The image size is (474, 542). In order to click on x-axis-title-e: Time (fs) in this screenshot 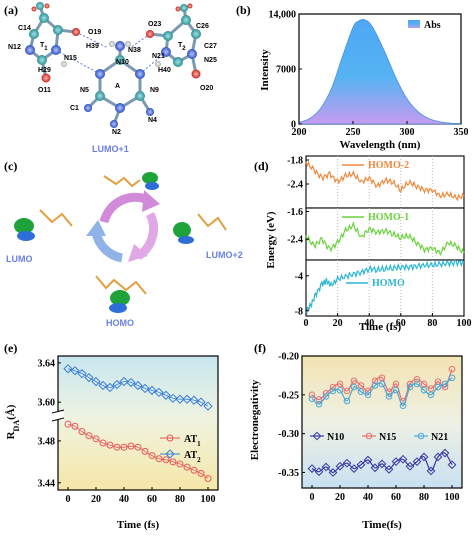, I will do `click(138, 525)`.